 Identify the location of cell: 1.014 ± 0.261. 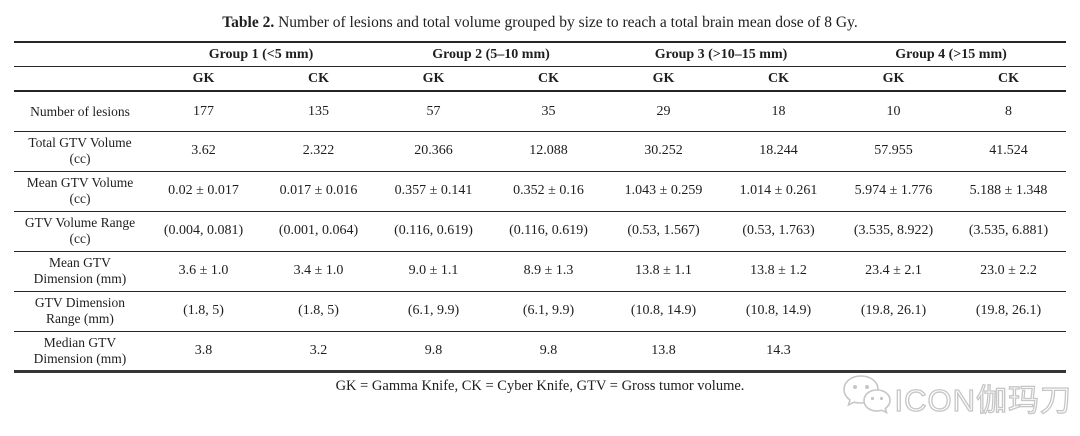
(778, 191).